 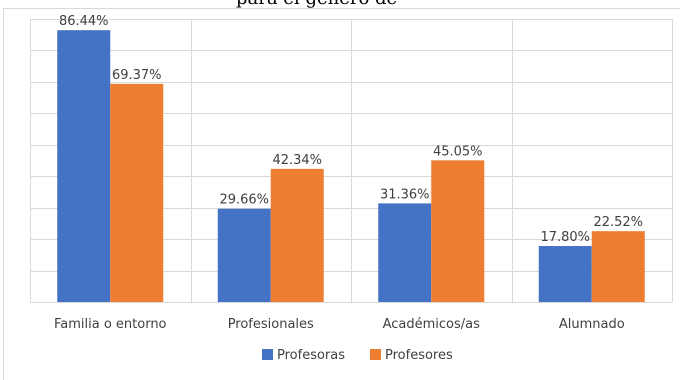 What do you see at coordinates (311, 355) in the screenshot?
I see `legend-label-profesoras: Profesoras` at bounding box center [311, 355].